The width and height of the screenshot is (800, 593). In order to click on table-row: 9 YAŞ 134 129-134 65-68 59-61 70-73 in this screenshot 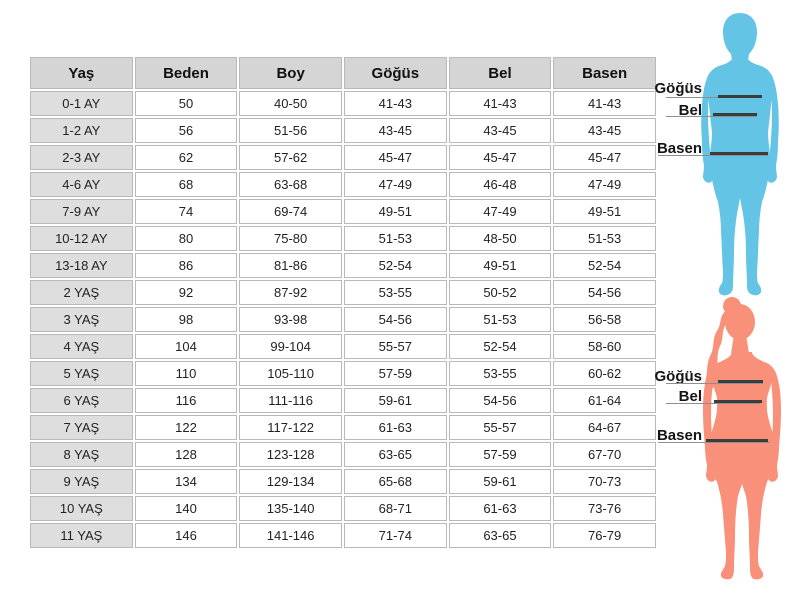, I will do `click(343, 481)`.